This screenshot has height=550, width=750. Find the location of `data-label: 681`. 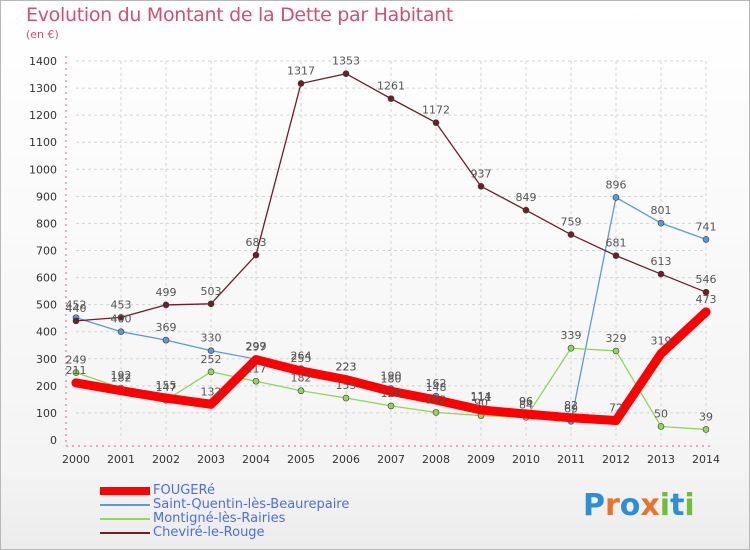

data-label: 681 is located at coordinates (616, 243).